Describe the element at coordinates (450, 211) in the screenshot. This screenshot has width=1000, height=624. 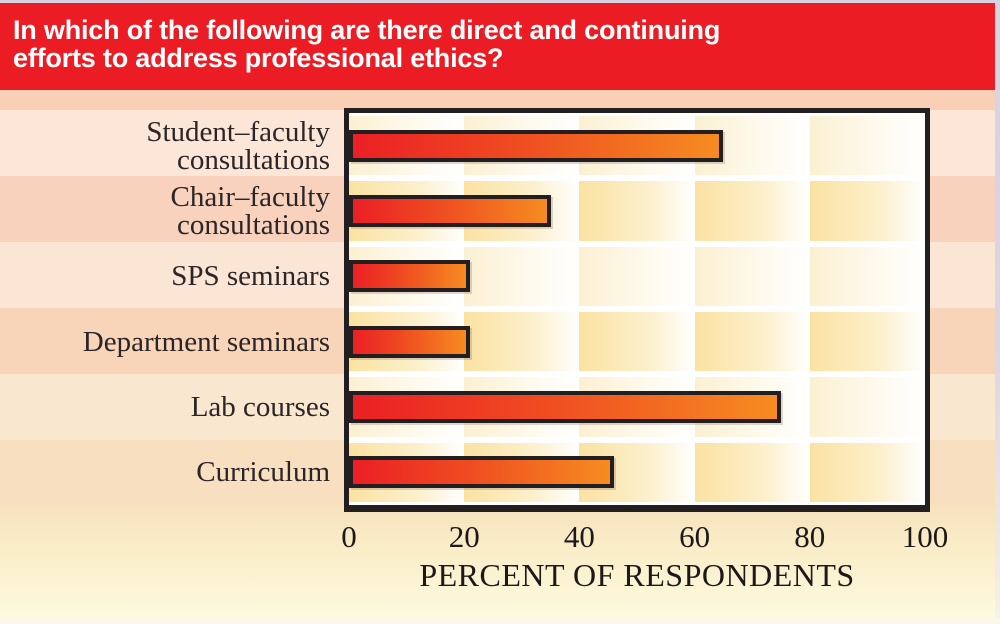
I see `bar-chair-faculty-consultations` at that location.